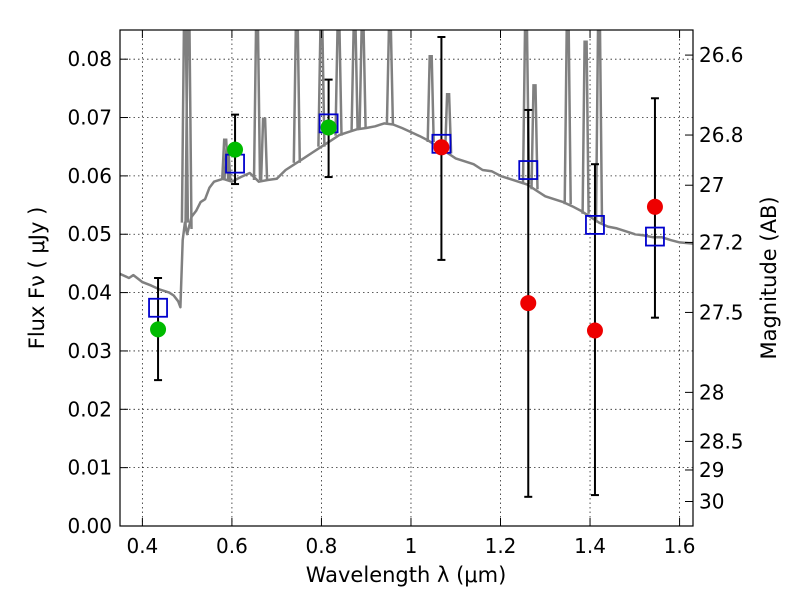 Image resolution: width=800 pixels, height=600 pixels. Describe the element at coordinates (711, 392) in the screenshot. I see `right-tick-label: 28` at that location.